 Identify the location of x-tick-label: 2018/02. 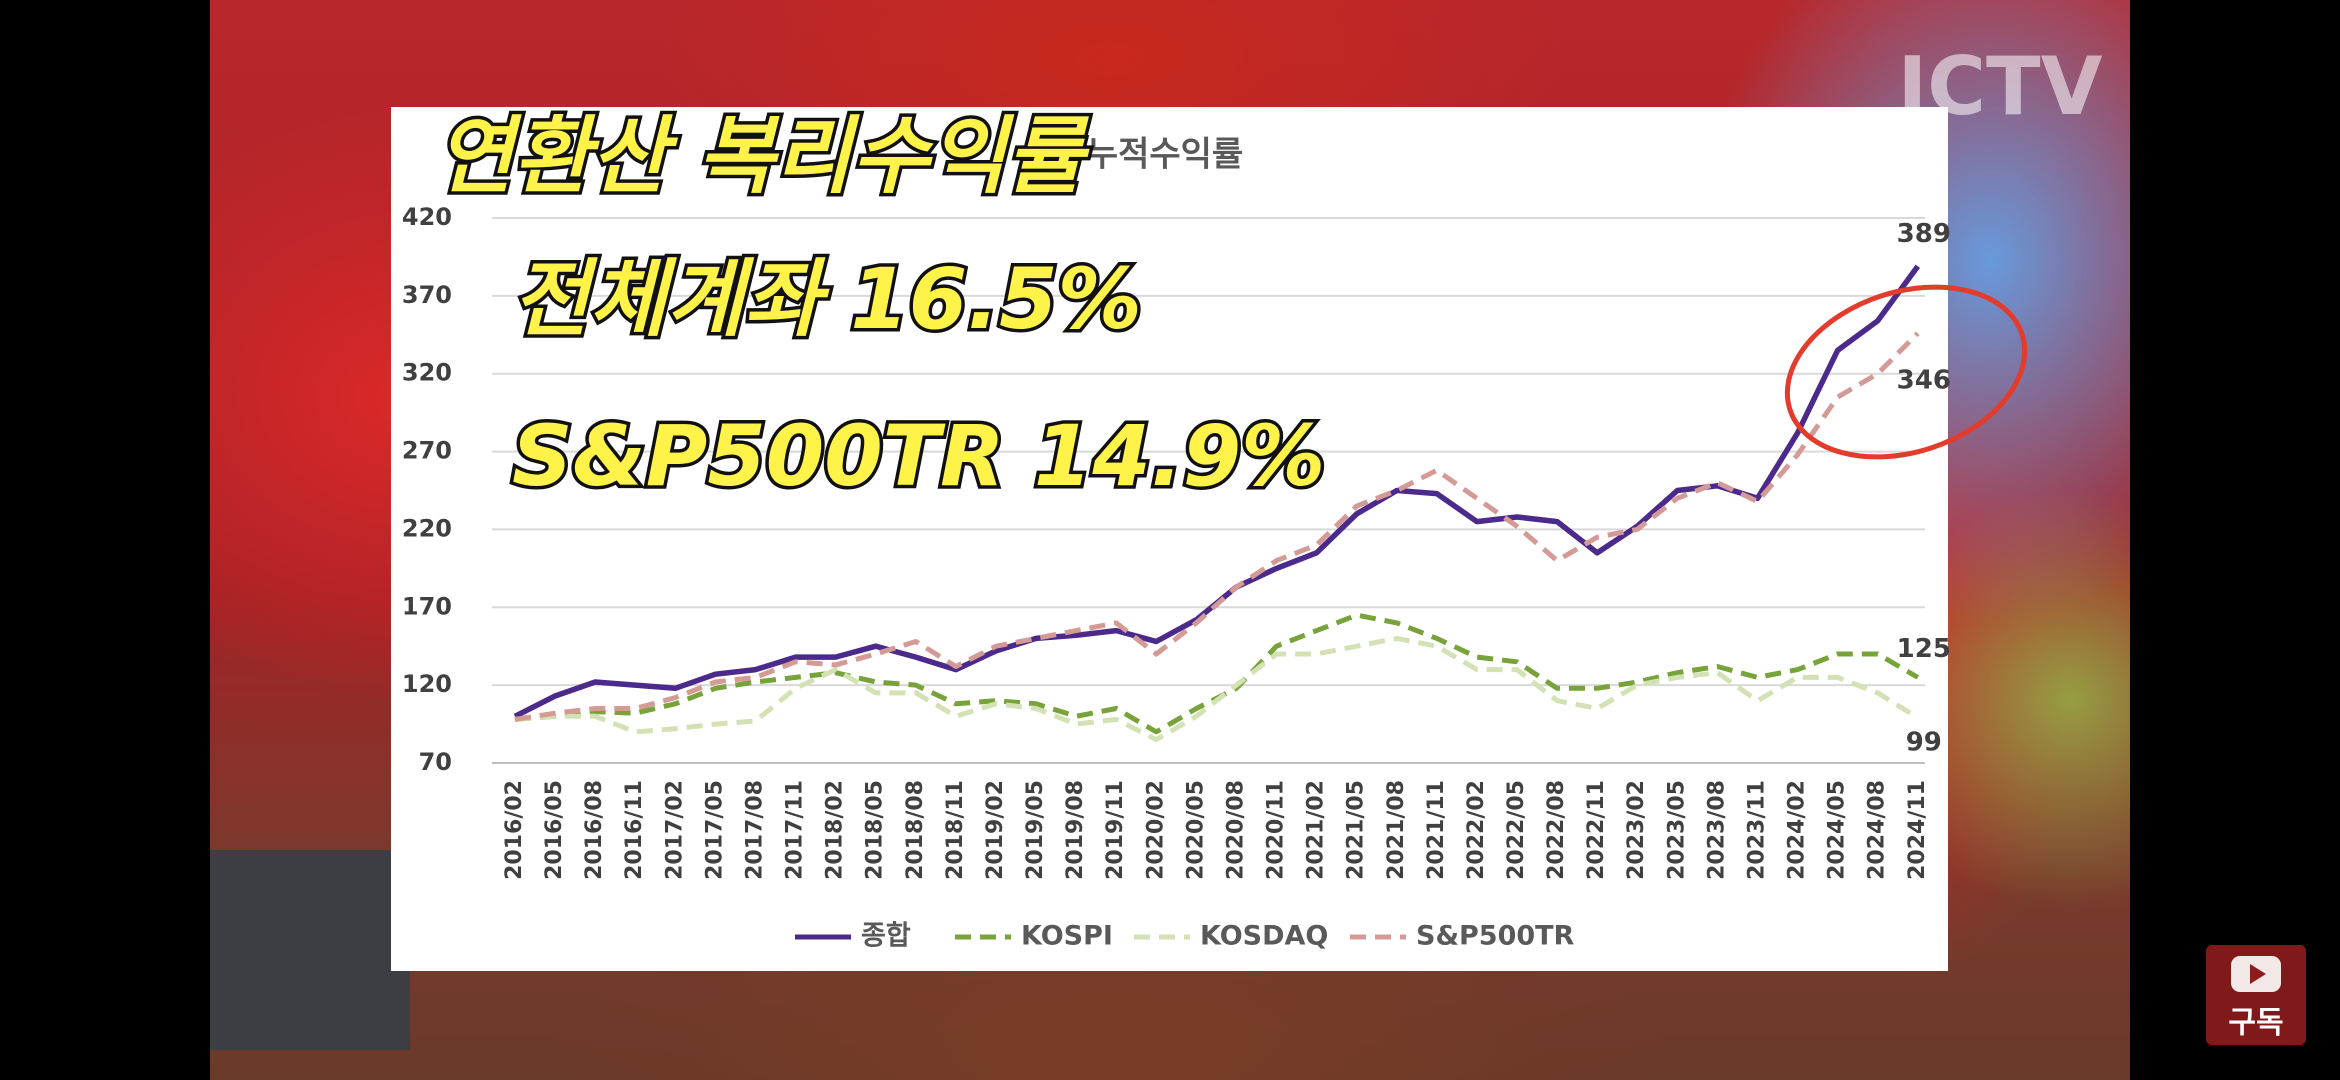
(835, 830).